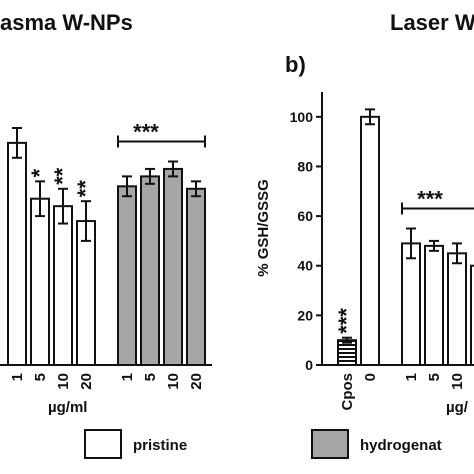 Image resolution: width=474 pixels, height=474 pixels. What do you see at coordinates (309, 365) in the screenshot?
I see `y-tick-label: 0` at bounding box center [309, 365].